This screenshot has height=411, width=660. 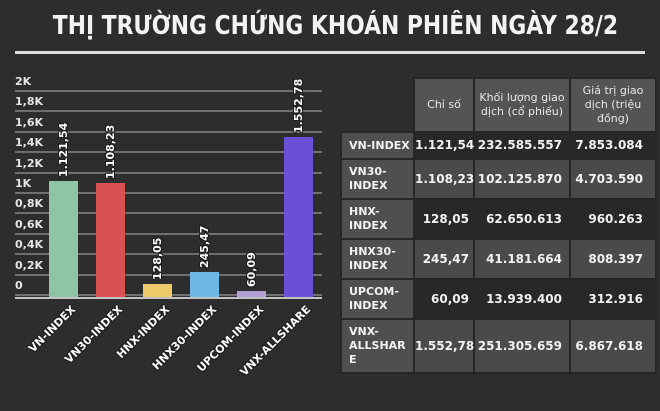 What do you see at coordinates (377, 219) in the screenshot?
I see `row-label: HNX-INDEX` at bounding box center [377, 219].